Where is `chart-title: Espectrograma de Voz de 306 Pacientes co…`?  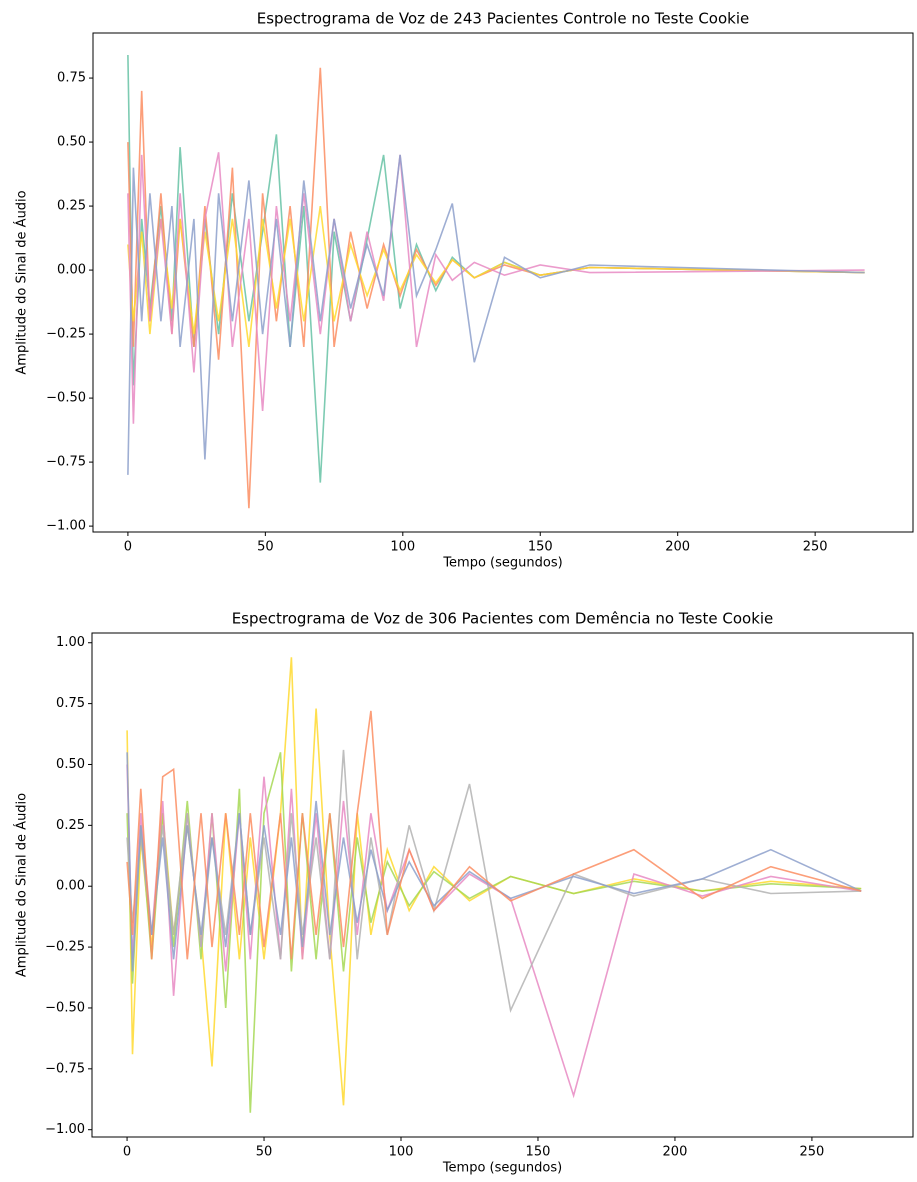 chart-title: Espectrograma de Voz de 306 Pacientes co… is located at coordinates (503, 619).